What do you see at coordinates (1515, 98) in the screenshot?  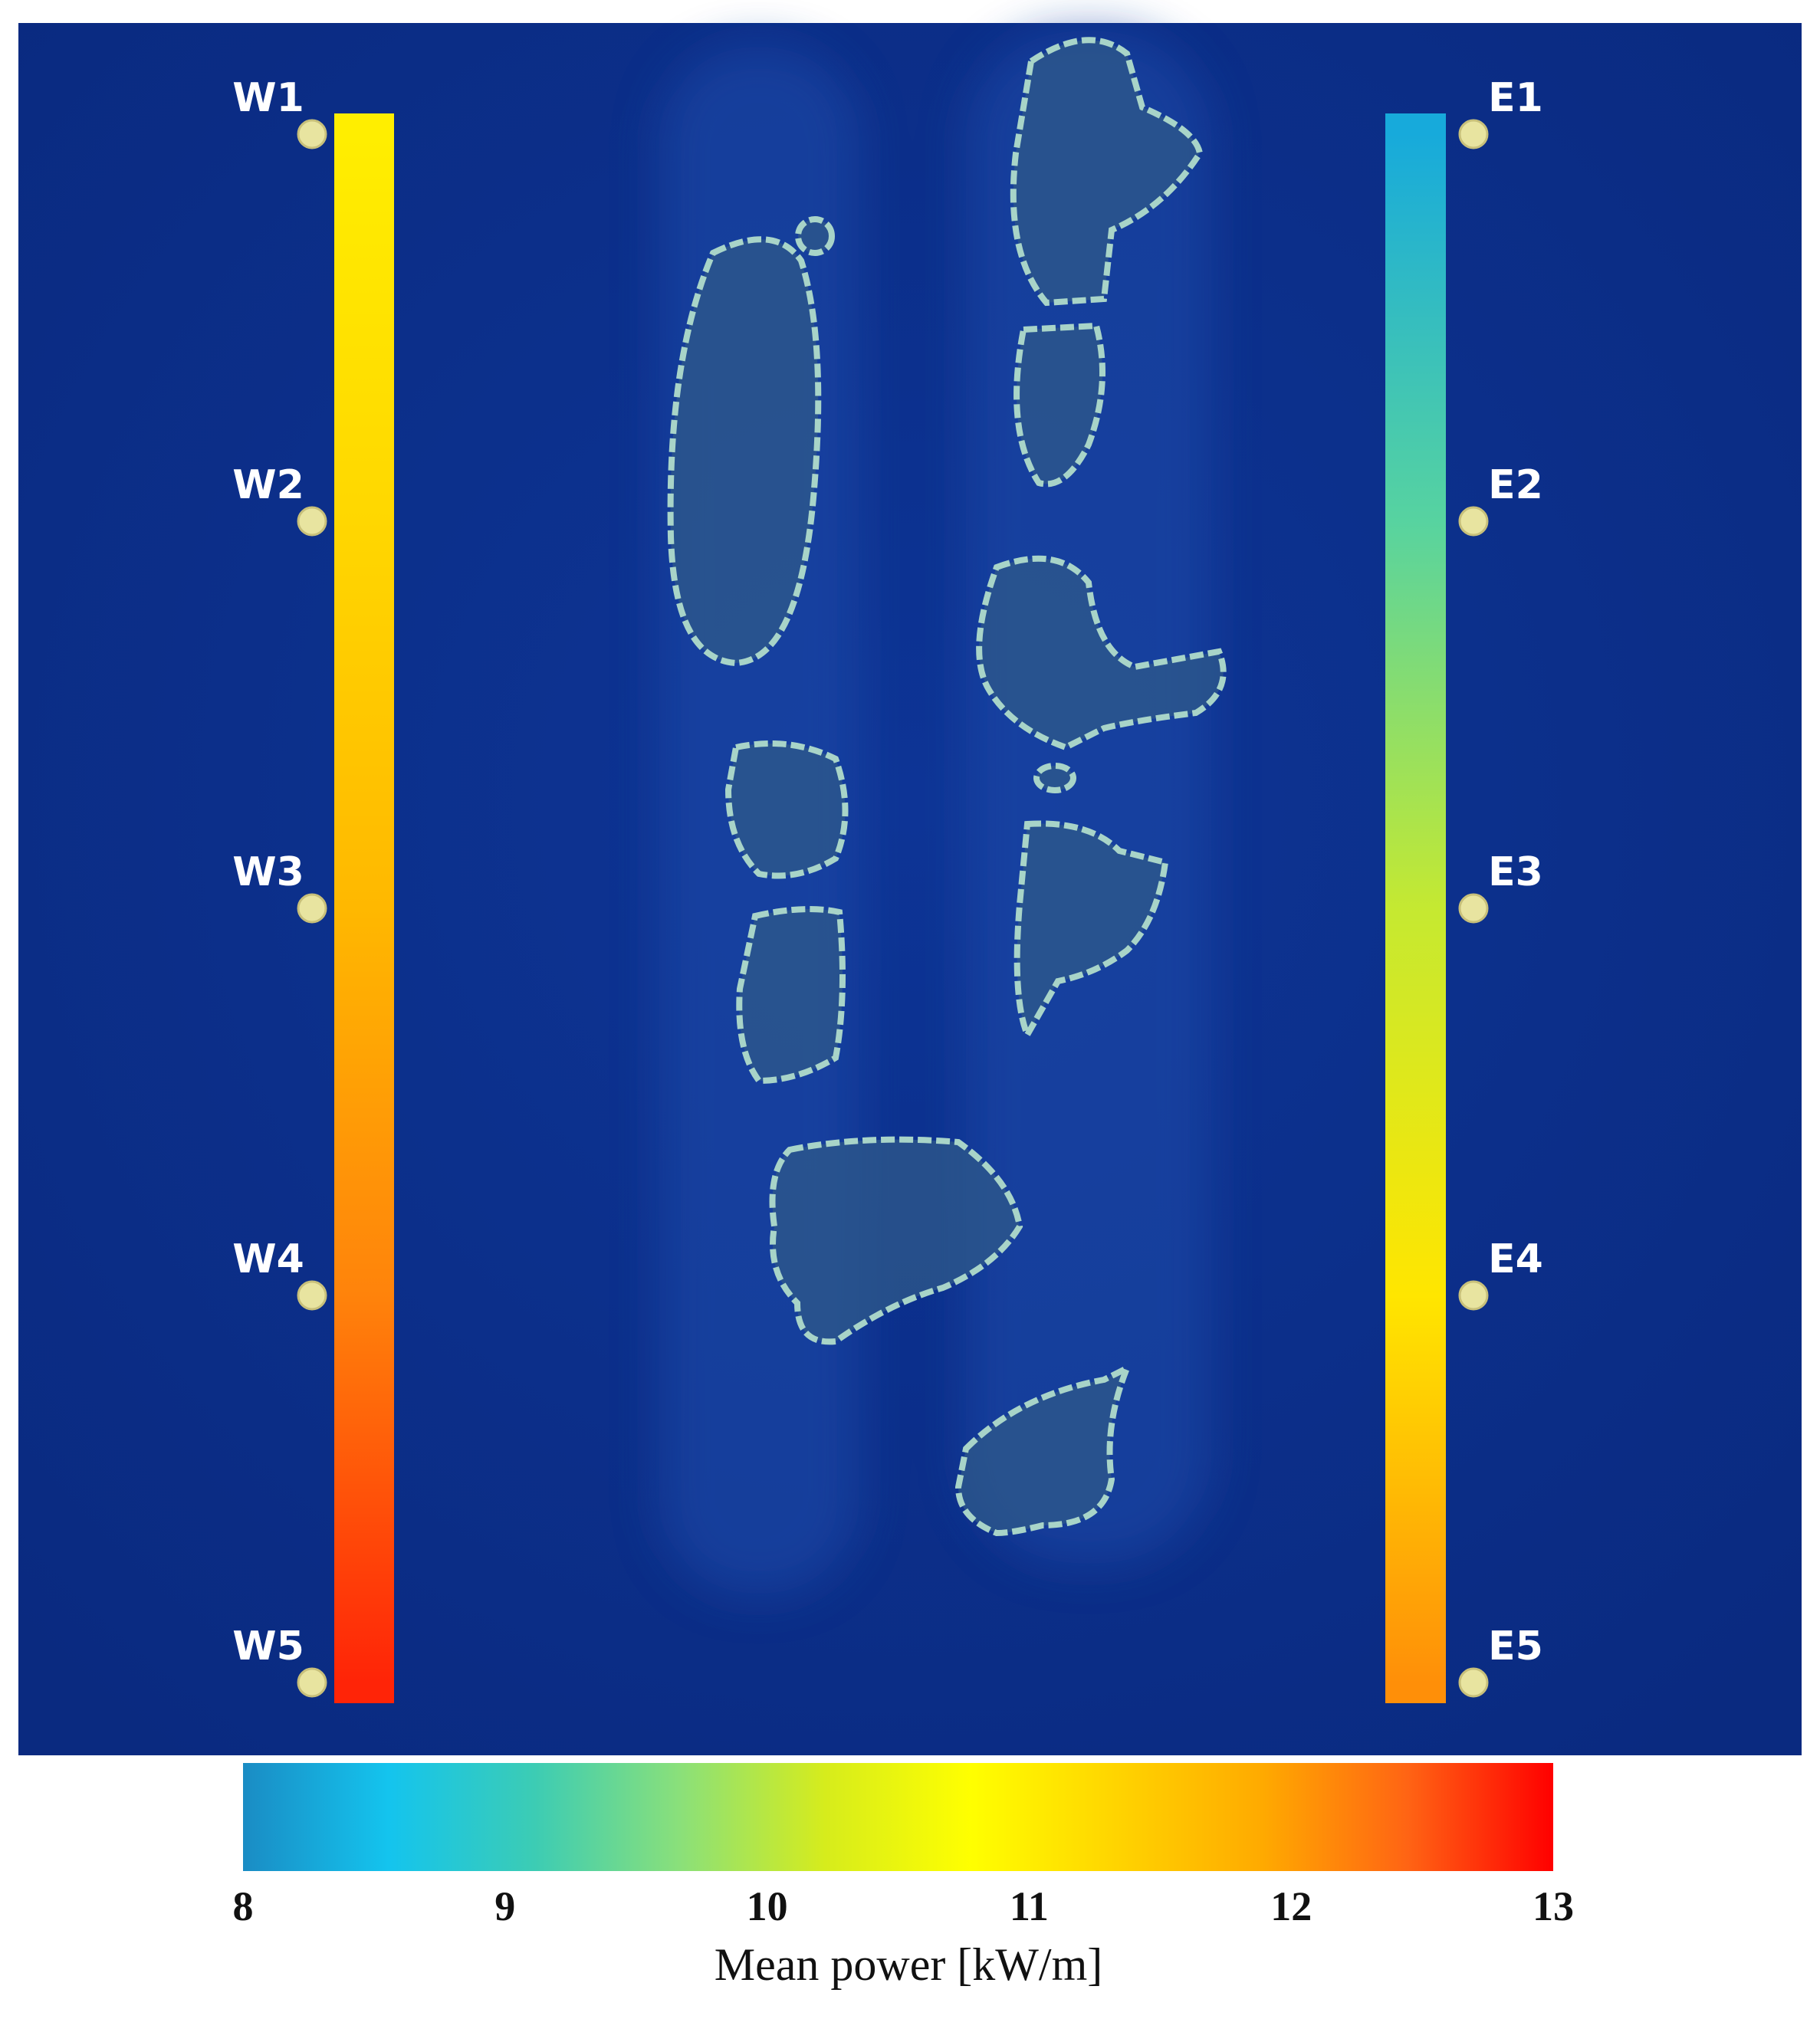 I see `station-label: E1` at bounding box center [1515, 98].